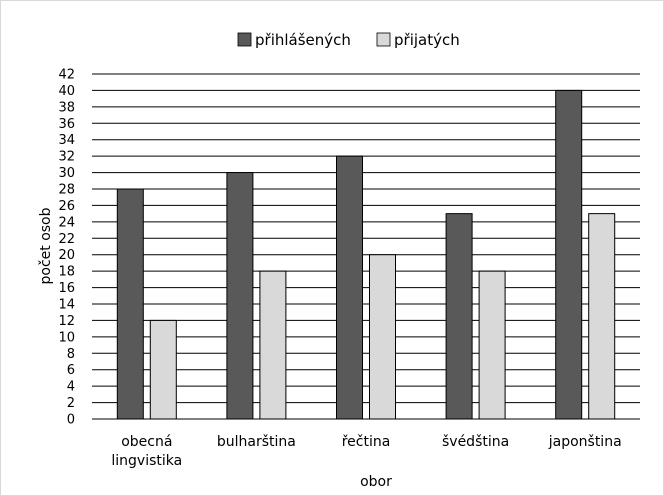 This screenshot has height=496, width=664. Describe the element at coordinates (146, 451) in the screenshot. I see `x-category-label: obecná lingvistika` at that location.